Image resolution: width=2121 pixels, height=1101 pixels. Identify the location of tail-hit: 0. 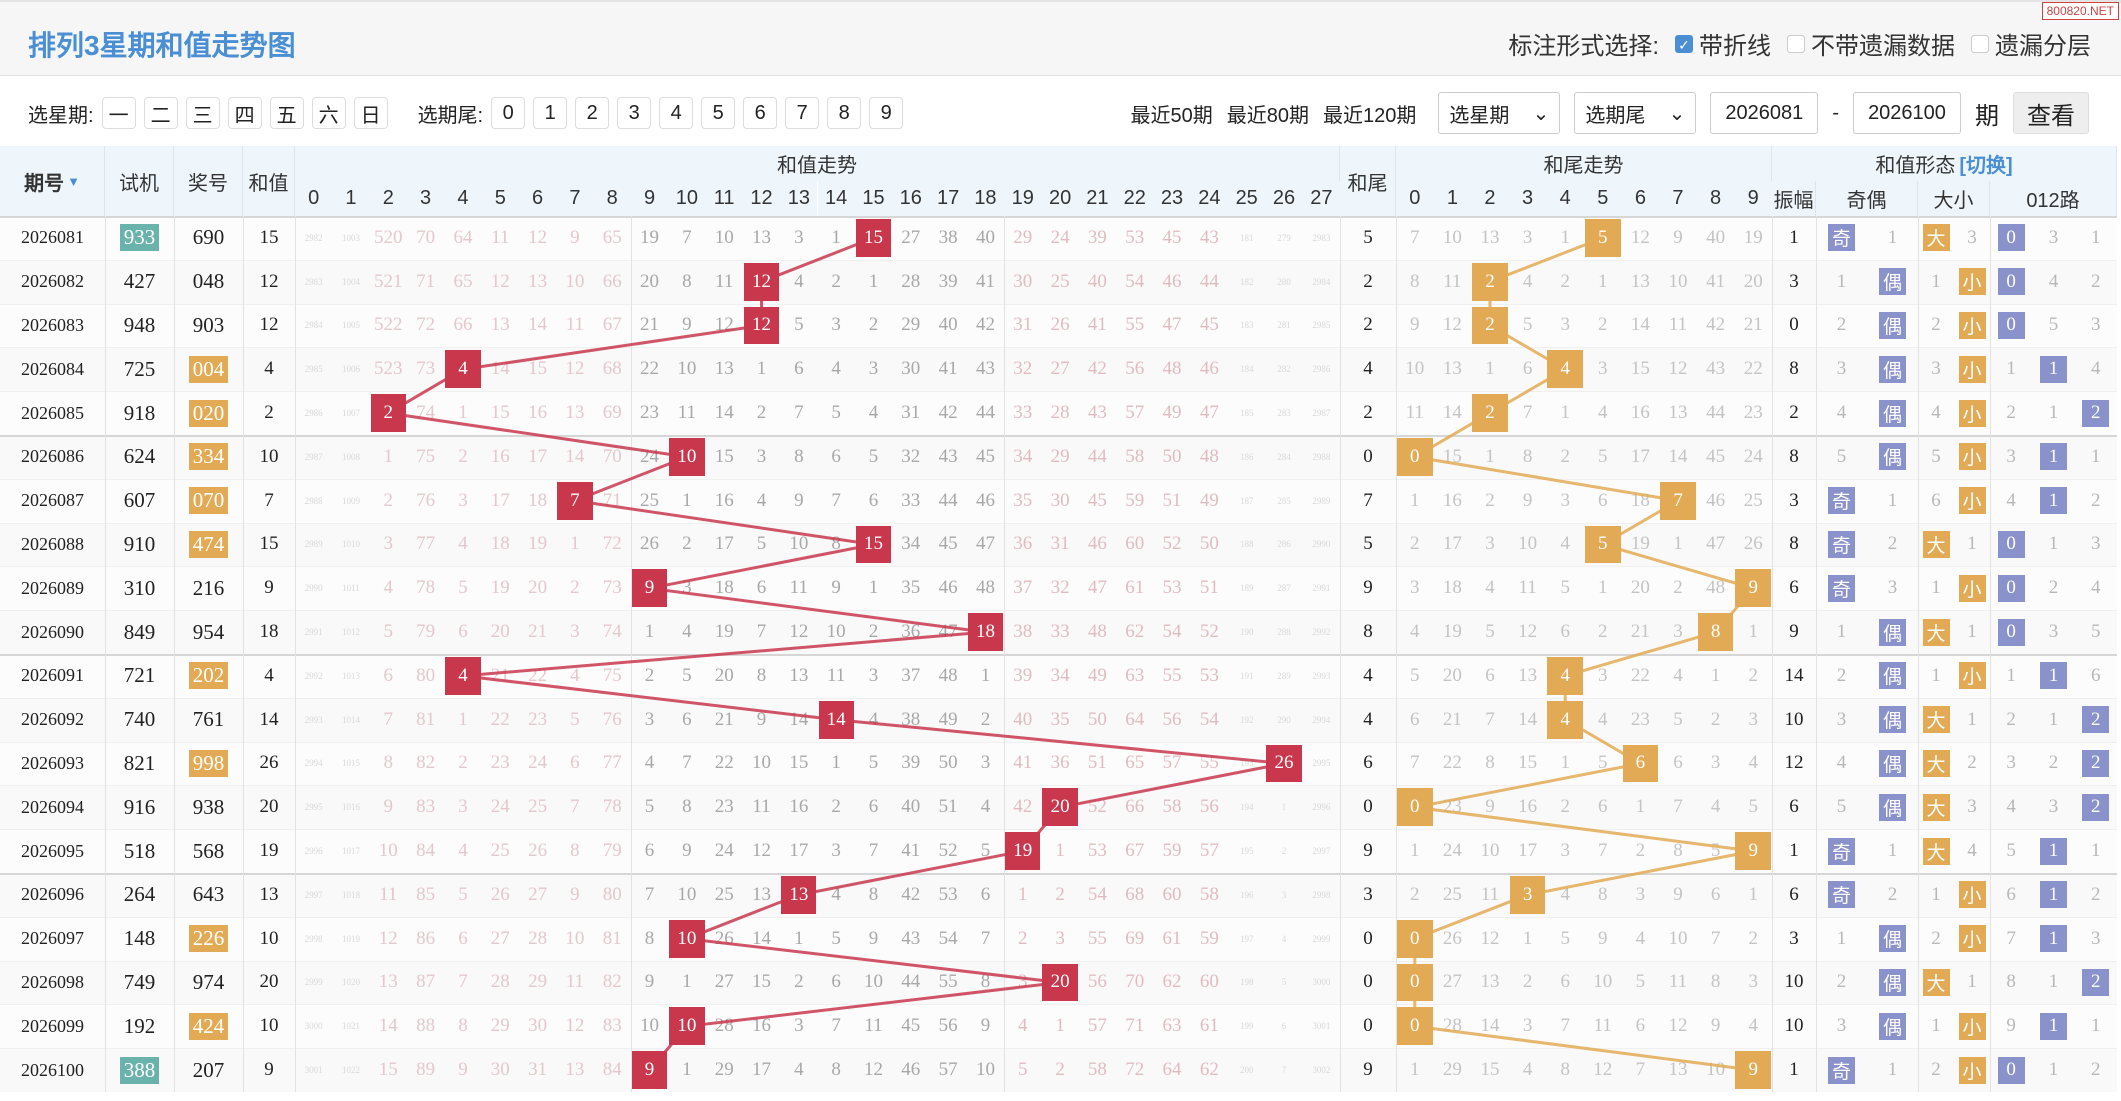
(1415, 982).